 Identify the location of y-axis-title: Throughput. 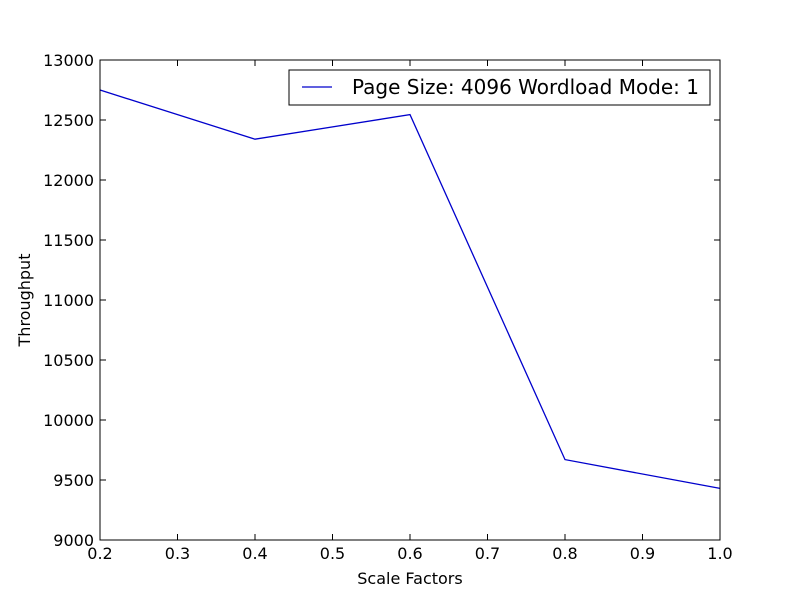
(24, 301).